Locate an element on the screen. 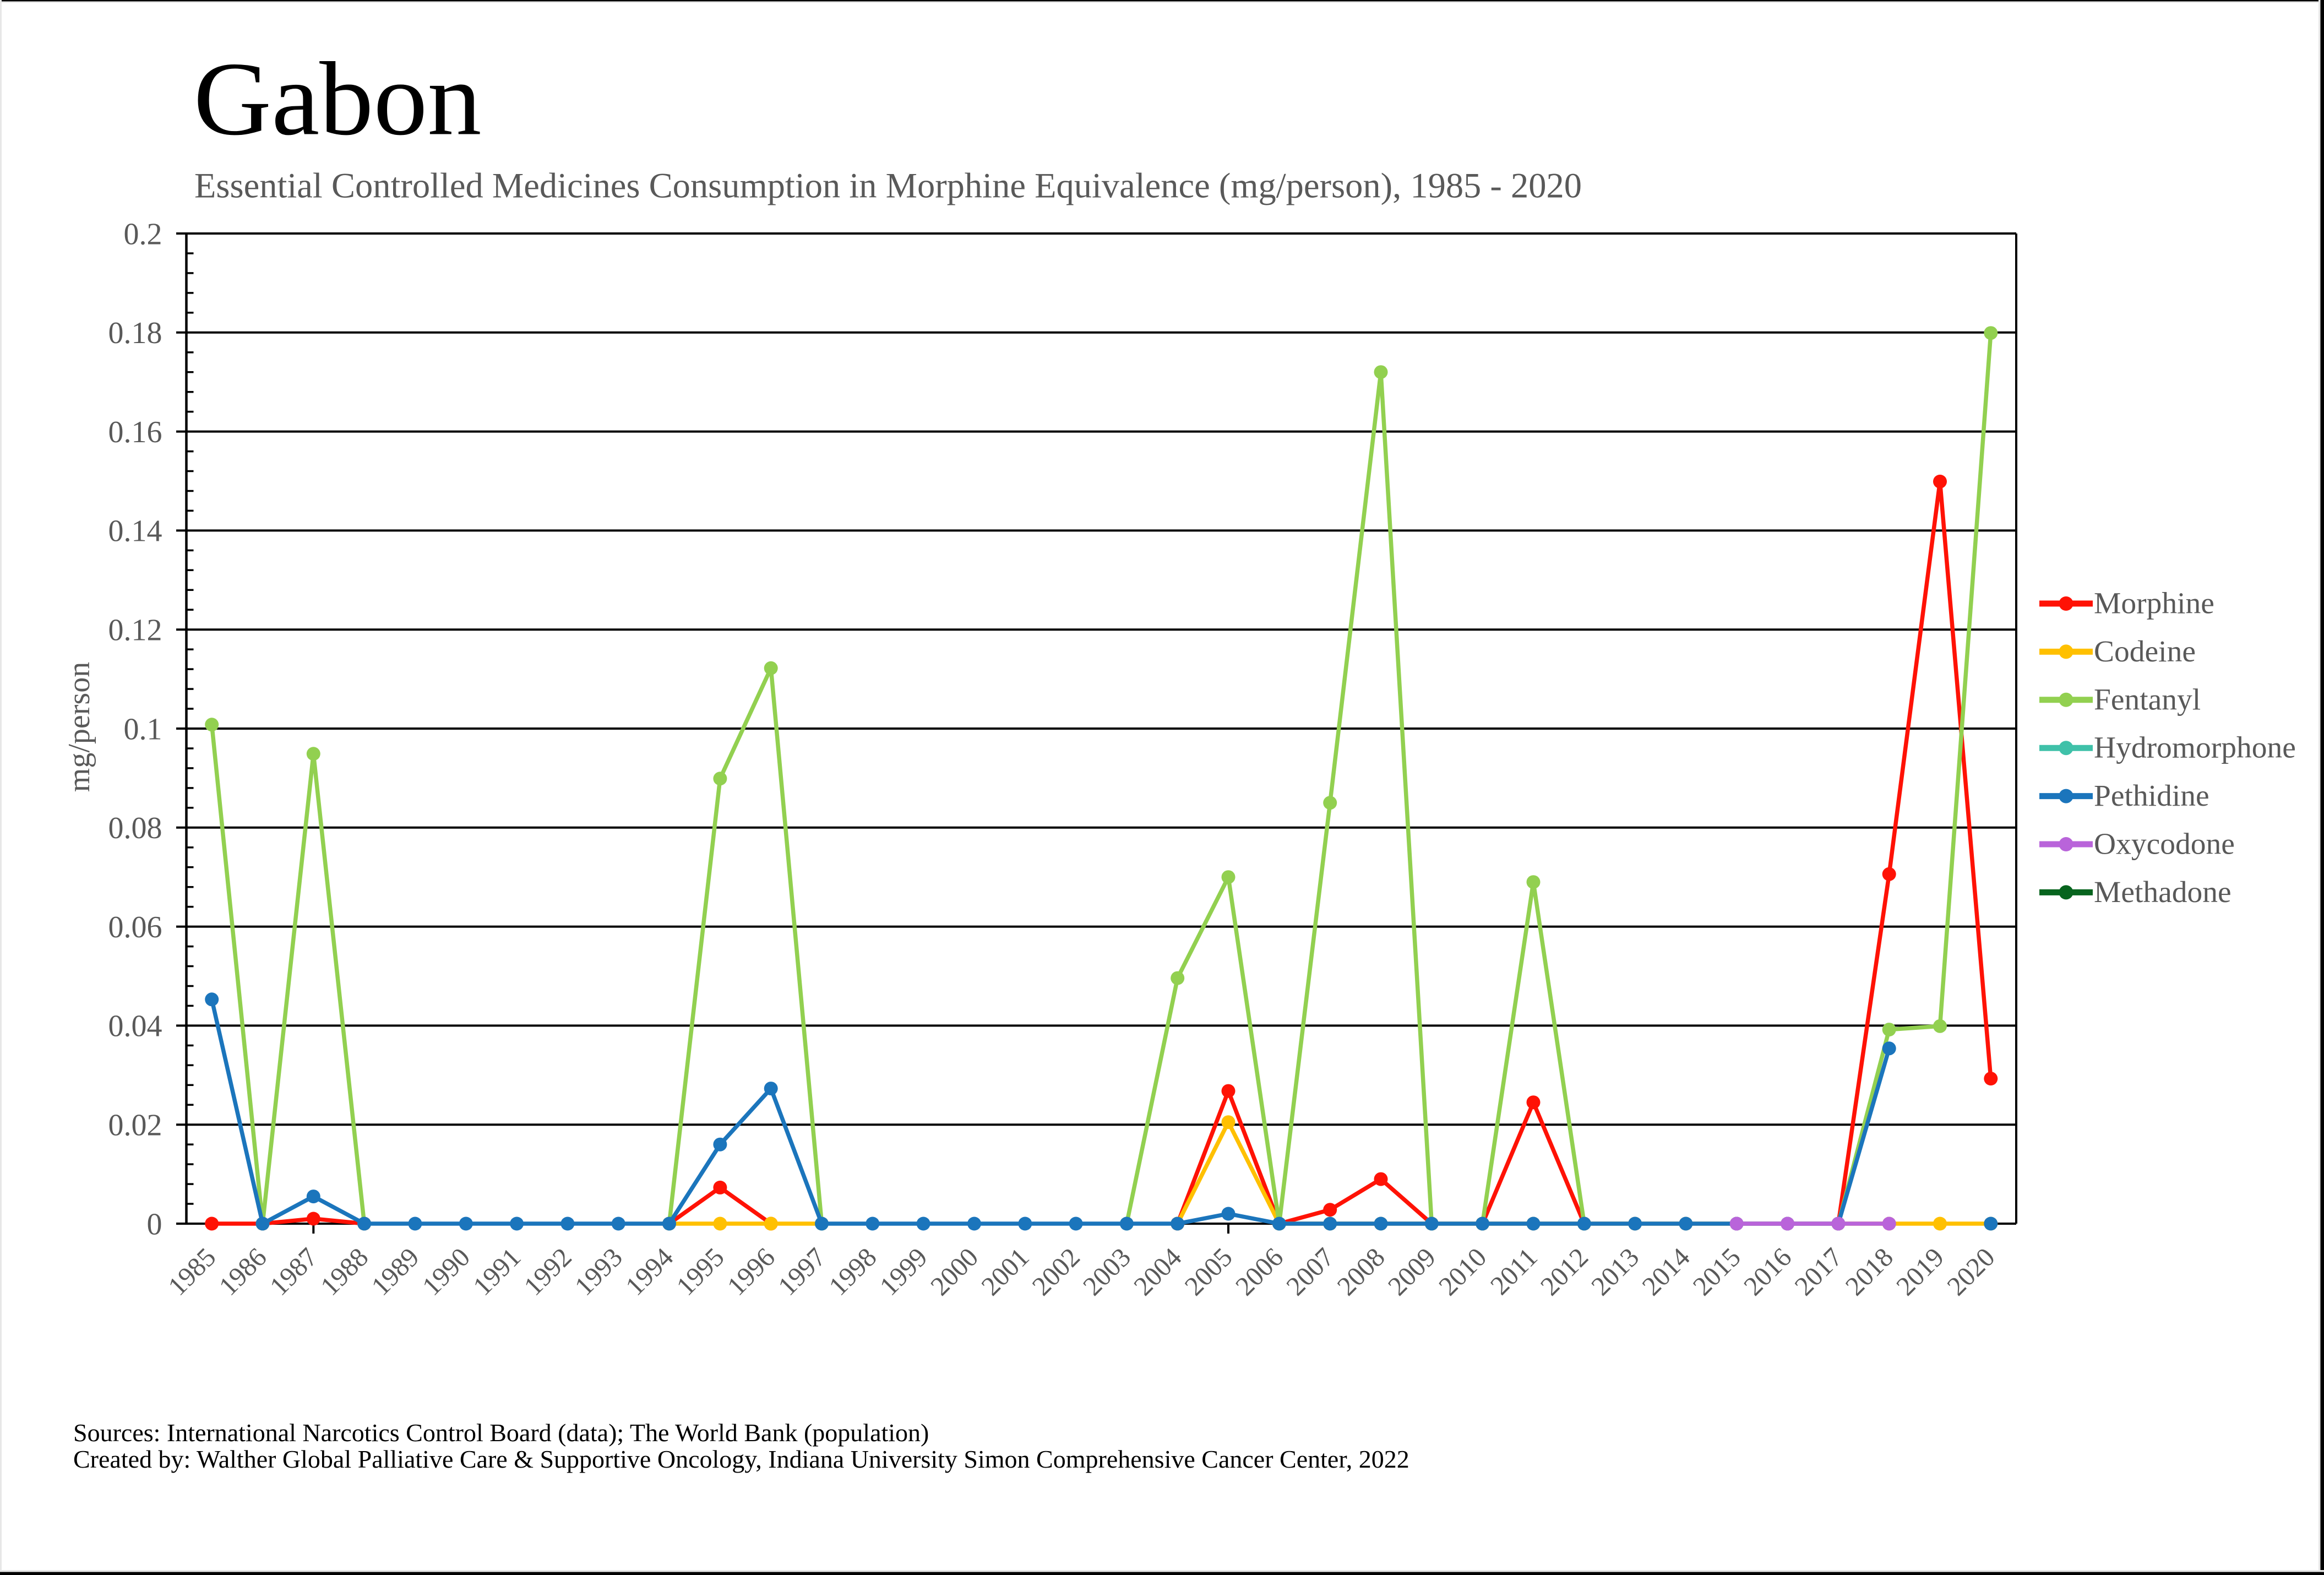 The image size is (2324, 1575). svg-text: 0.18 is located at coordinates (135, 333).